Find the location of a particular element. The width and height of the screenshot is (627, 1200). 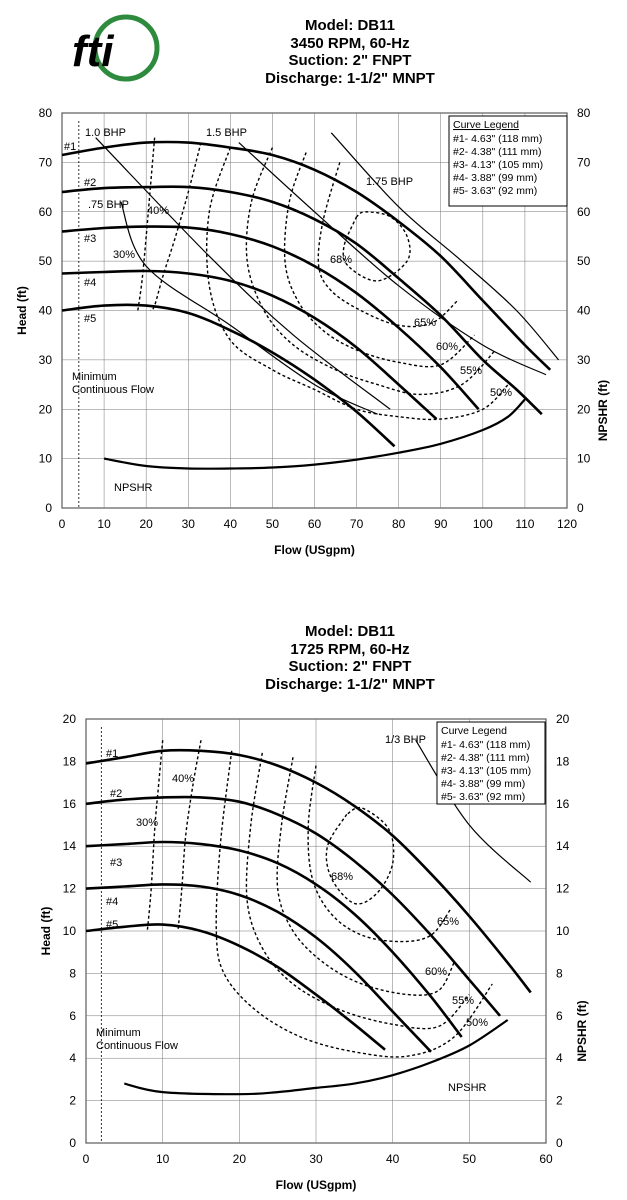

bhp-label: 1.5 BHP is located at coordinates (226, 133).